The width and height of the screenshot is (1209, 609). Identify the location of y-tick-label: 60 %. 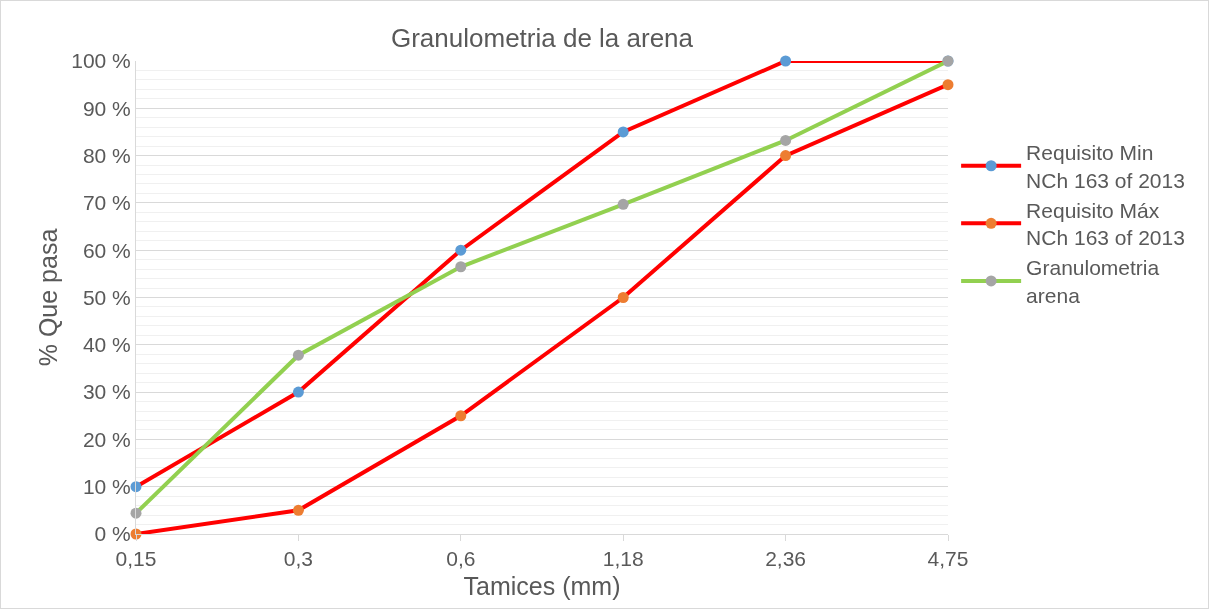
(106, 250).